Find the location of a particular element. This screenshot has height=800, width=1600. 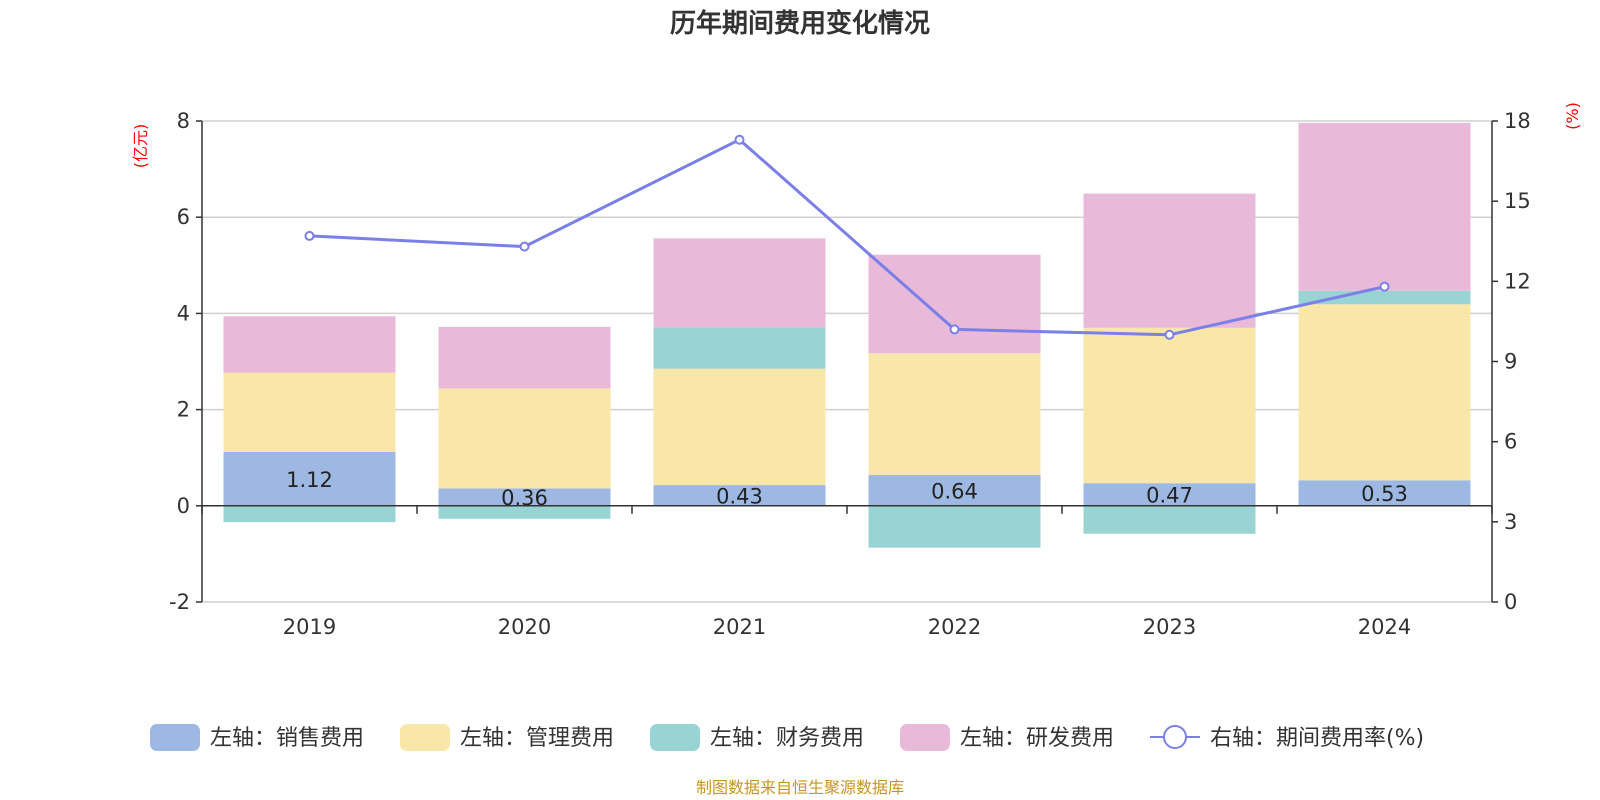

left-tick-label: 2 is located at coordinates (183, 410).